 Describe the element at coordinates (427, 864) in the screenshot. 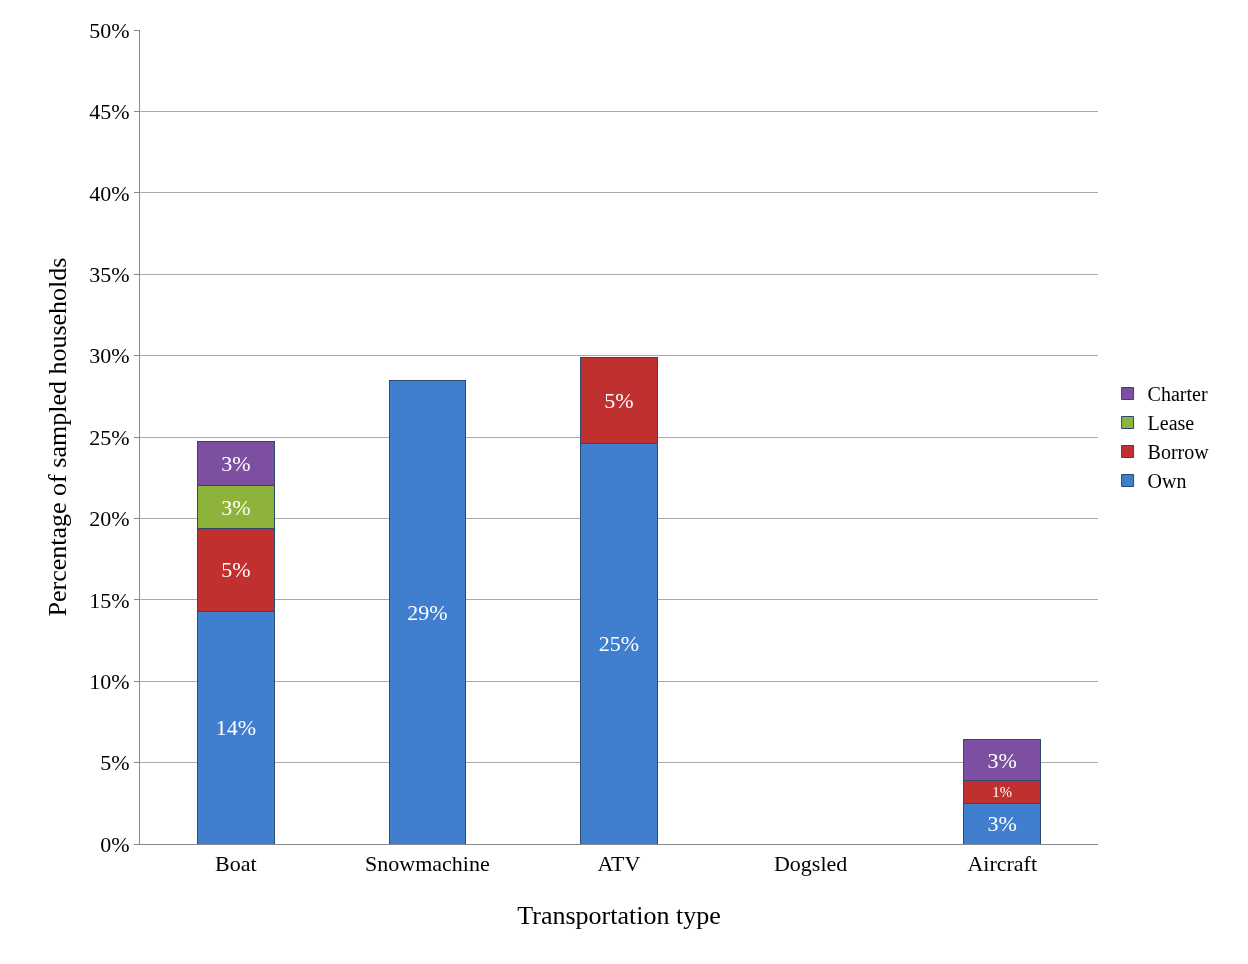

I see `x-tick-label: Snowmachine` at that location.